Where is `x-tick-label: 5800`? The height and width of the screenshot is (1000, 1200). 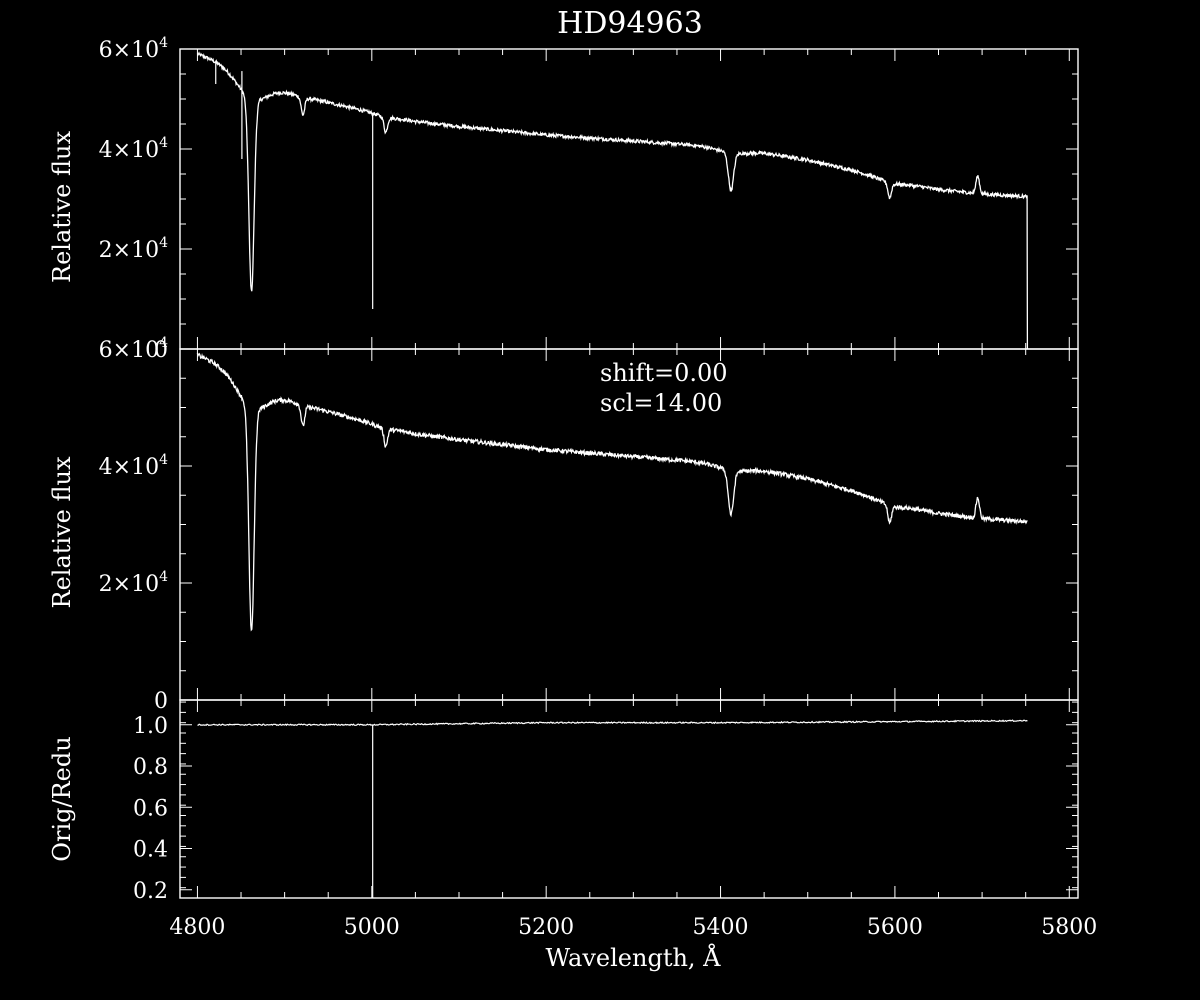 x-tick-label: 5800 is located at coordinates (1069, 927).